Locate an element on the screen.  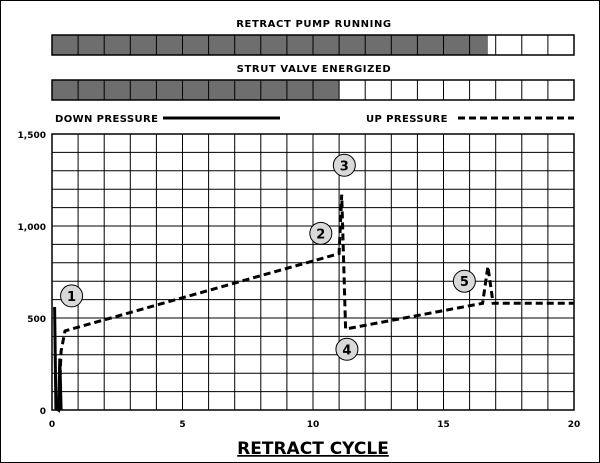
strut-bar-label: STRUT VALVE ENERGIZED is located at coordinates (314, 69).